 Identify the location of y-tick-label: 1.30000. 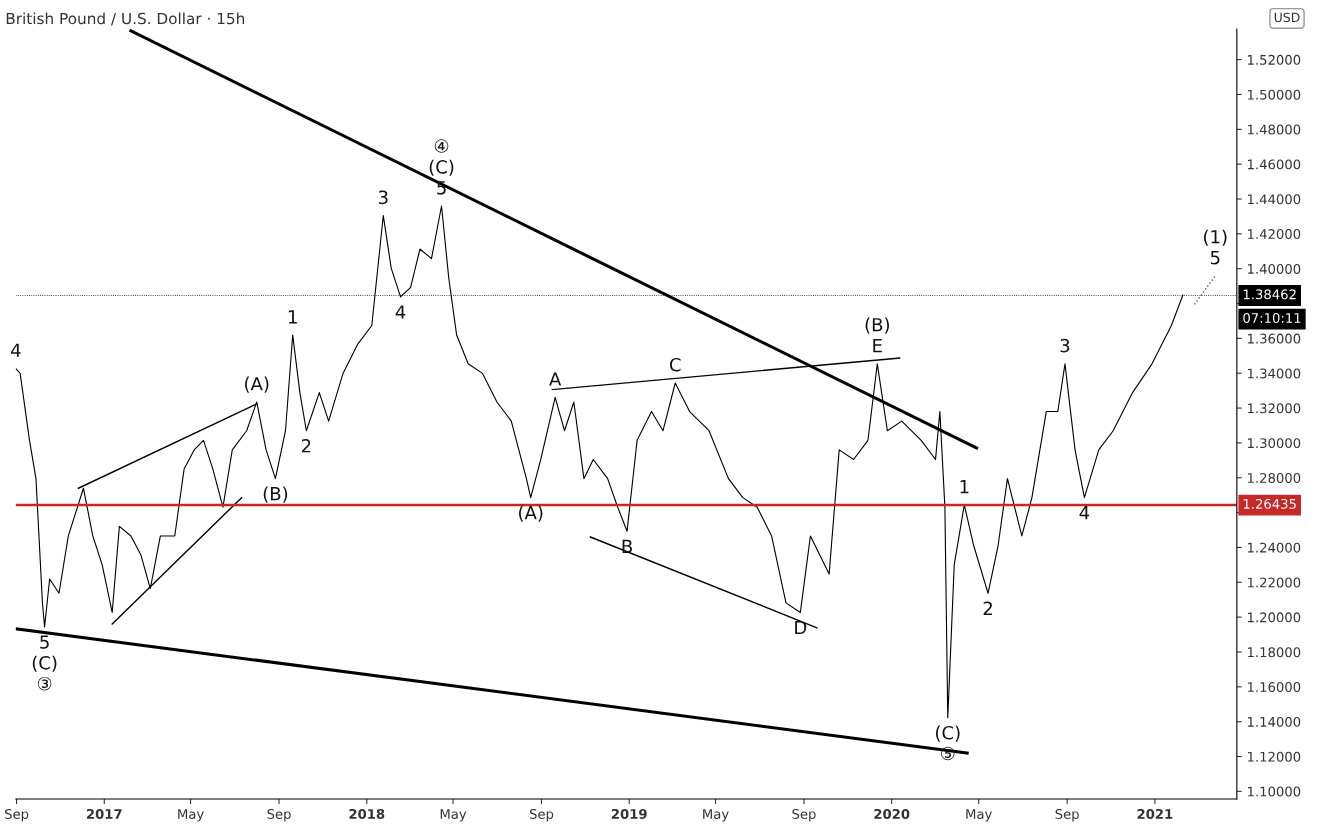
(1274, 443).